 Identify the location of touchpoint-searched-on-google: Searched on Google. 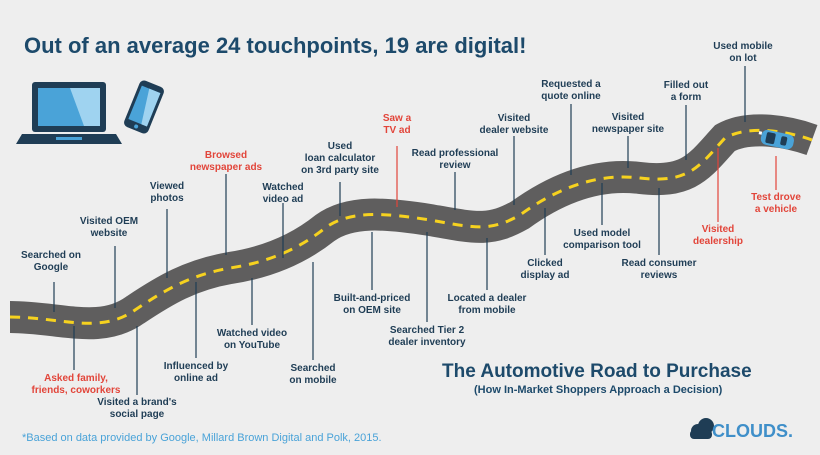
(51, 261).